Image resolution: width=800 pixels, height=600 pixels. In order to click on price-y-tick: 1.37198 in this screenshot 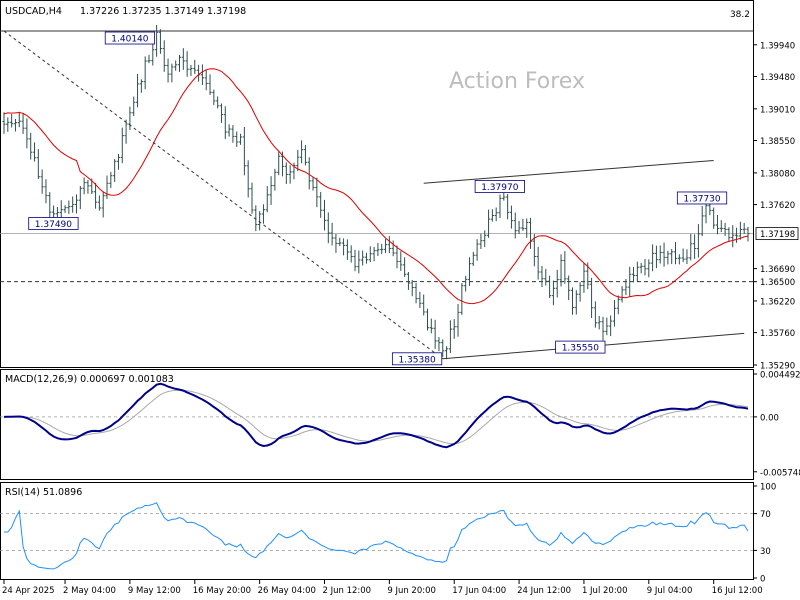, I will do `click(777, 233)`.